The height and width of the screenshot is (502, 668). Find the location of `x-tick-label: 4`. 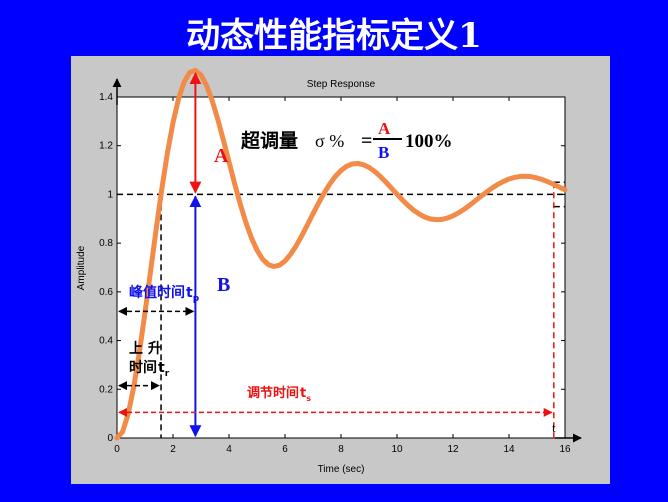

x-tick-label: 4 is located at coordinates (229, 449).